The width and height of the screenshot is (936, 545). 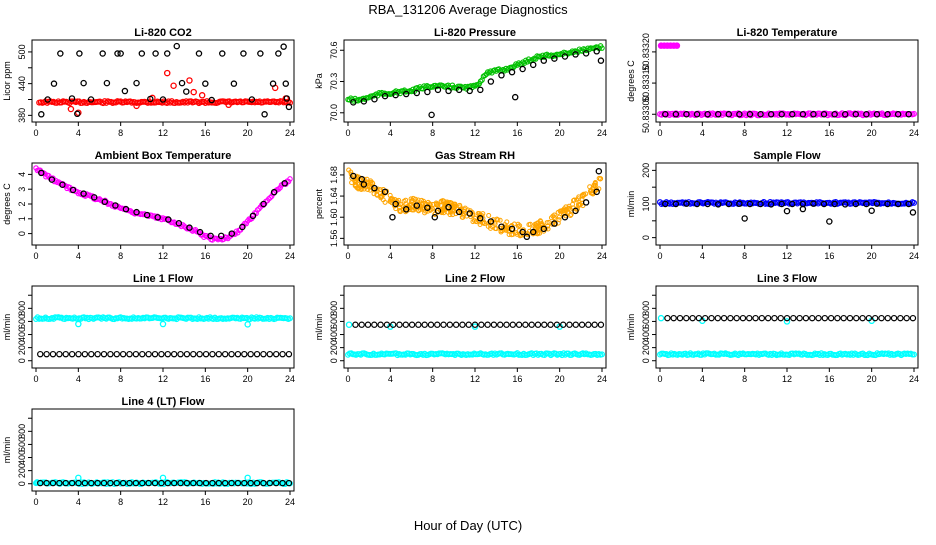 What do you see at coordinates (290, 379) in the screenshot?
I see `x-tick-label: 24` at bounding box center [290, 379].